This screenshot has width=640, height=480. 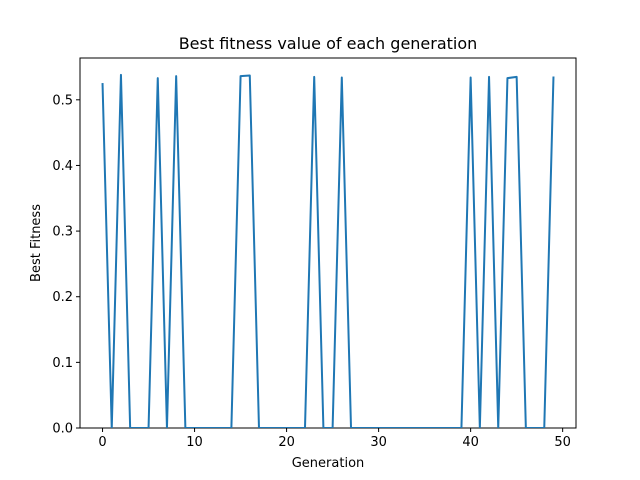 I want to click on x-tick-label: 50, so click(x=562, y=442).